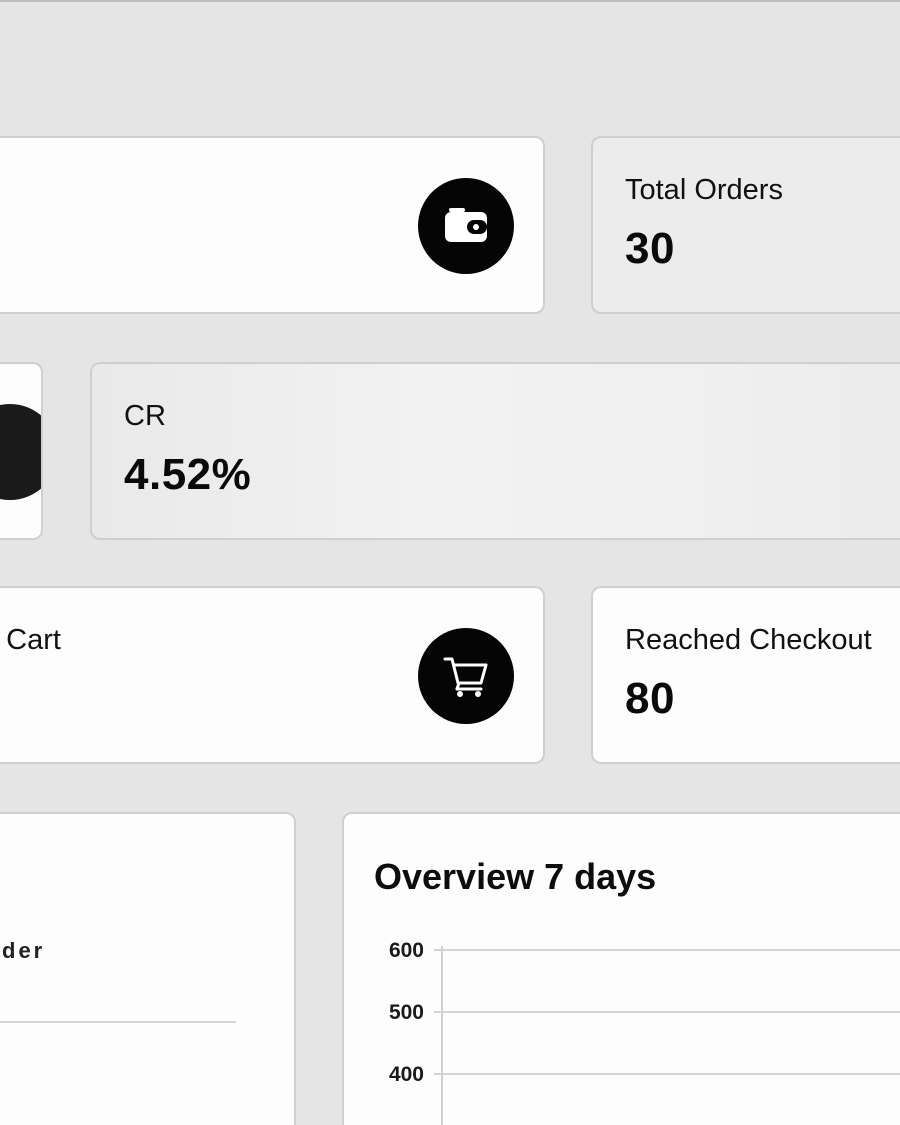  What do you see at coordinates (406, 950) in the screenshot?
I see `y-tick-label: 600` at bounding box center [406, 950].